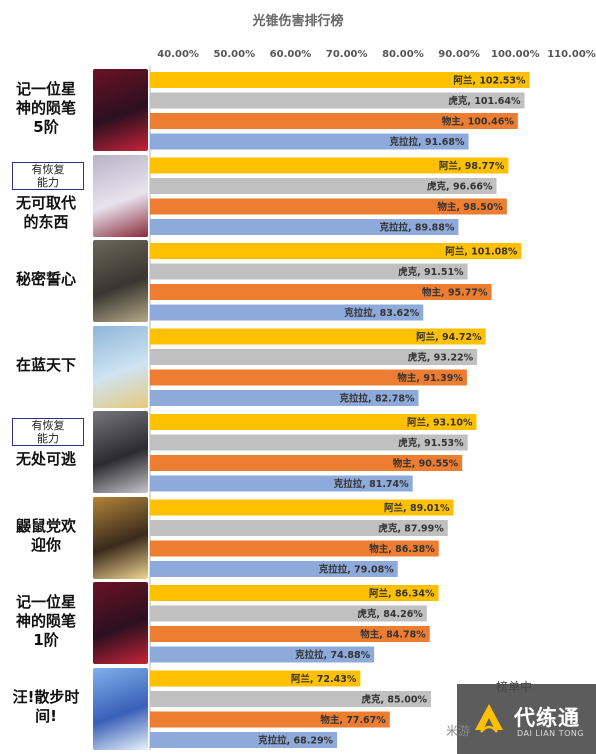 The width and height of the screenshot is (596, 754). What do you see at coordinates (411, 529) in the screenshot?
I see `bar-value-label: 虎克, 87.99%` at bounding box center [411, 529].